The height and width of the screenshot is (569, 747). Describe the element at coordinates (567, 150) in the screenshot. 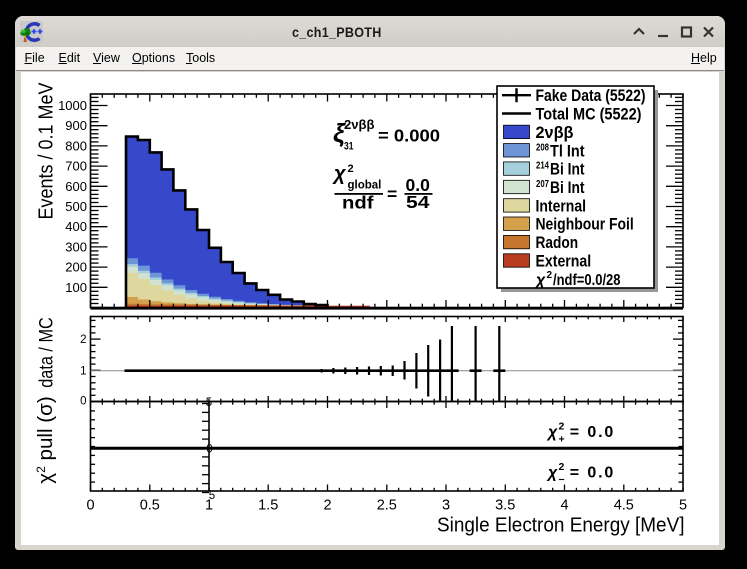

I see `svg-text: Tl Int` at that location.